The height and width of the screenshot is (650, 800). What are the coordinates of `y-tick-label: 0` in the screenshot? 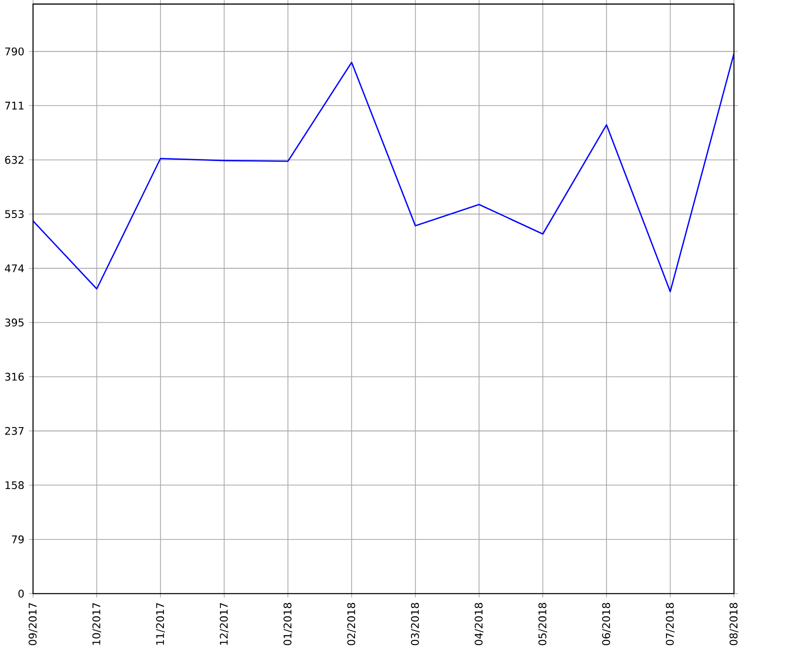 It's located at (21, 593).